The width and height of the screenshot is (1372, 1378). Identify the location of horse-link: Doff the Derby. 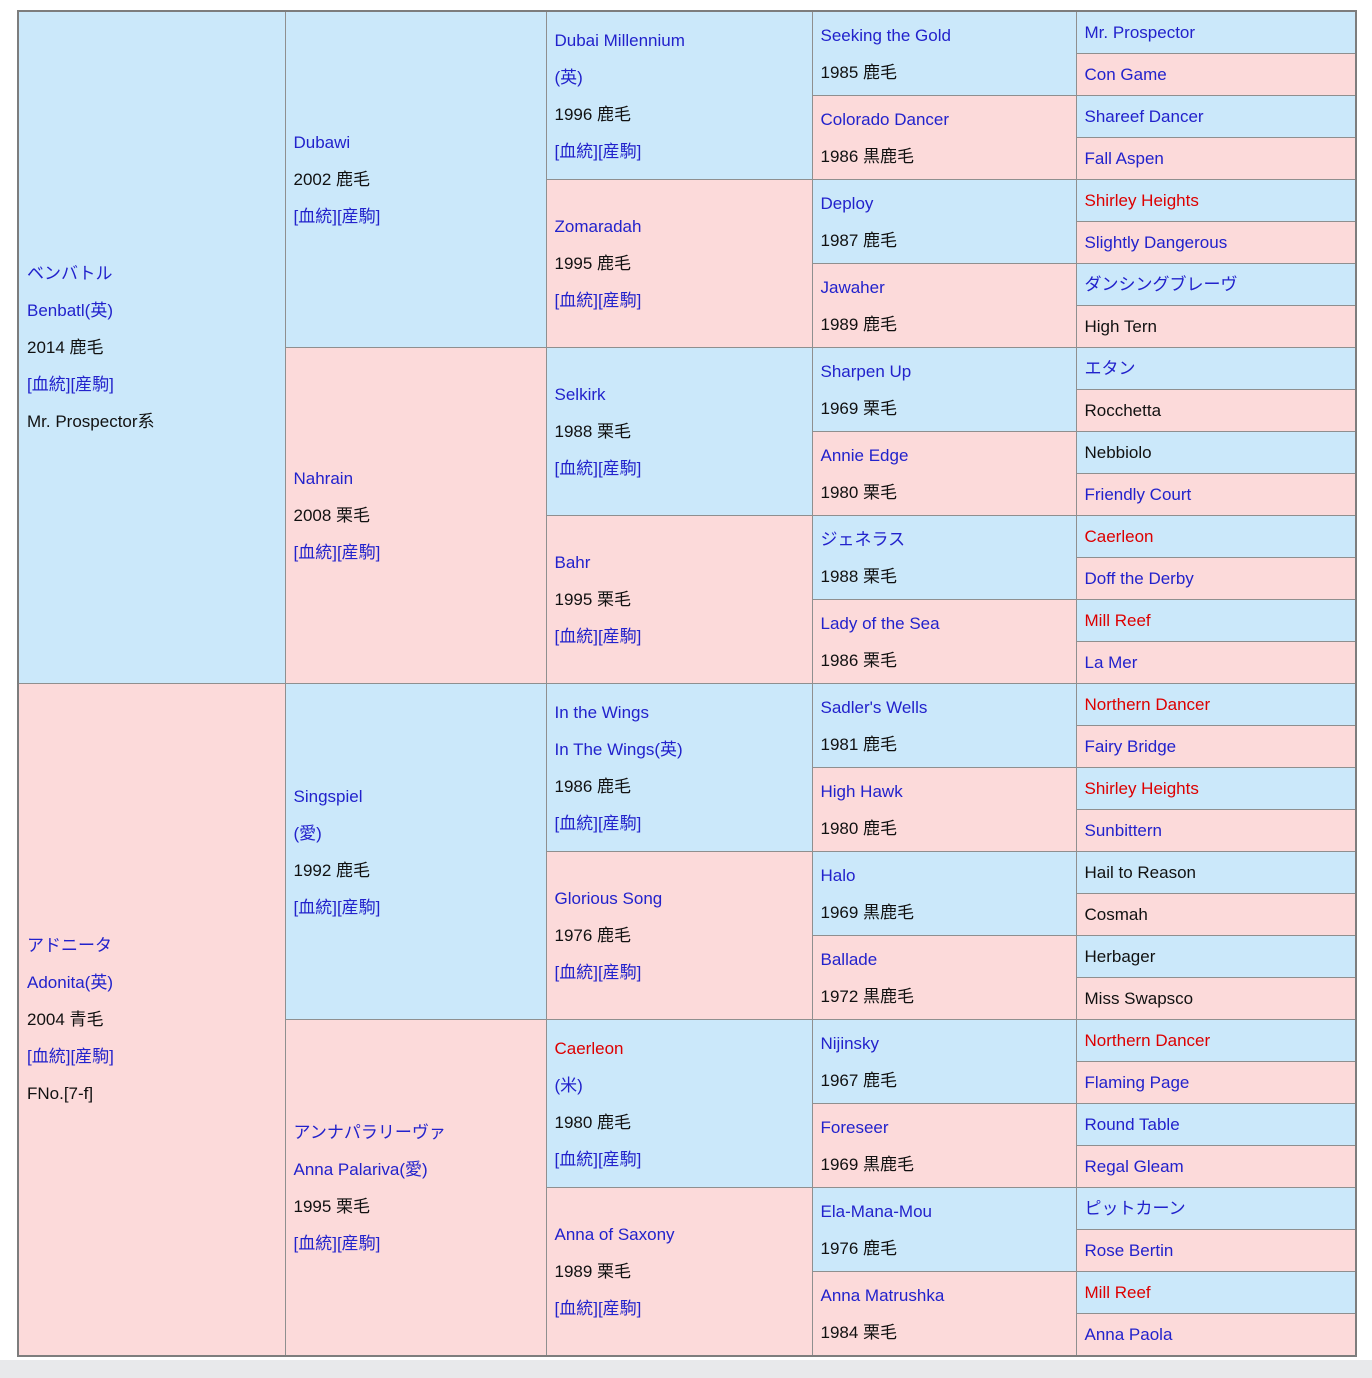
(1139, 578).